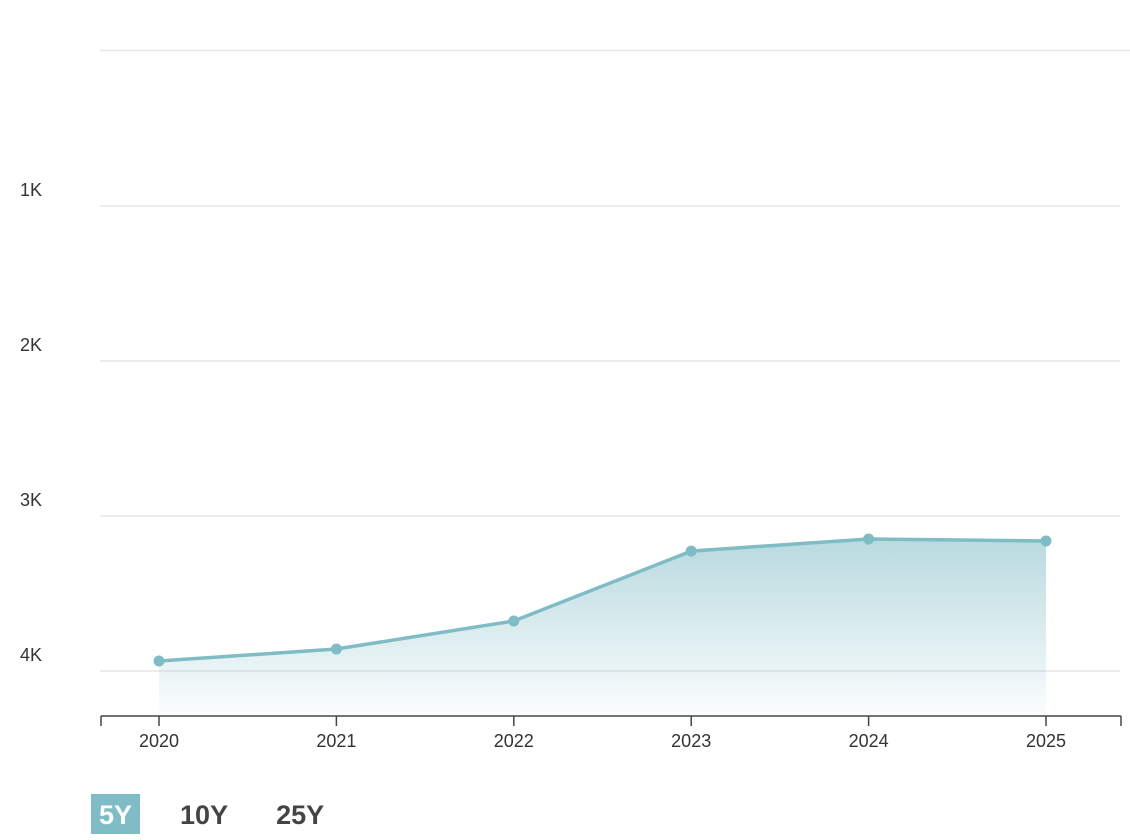 The image size is (1130, 840). Describe the element at coordinates (602, 600) in the screenshot. I see `line` at that location.